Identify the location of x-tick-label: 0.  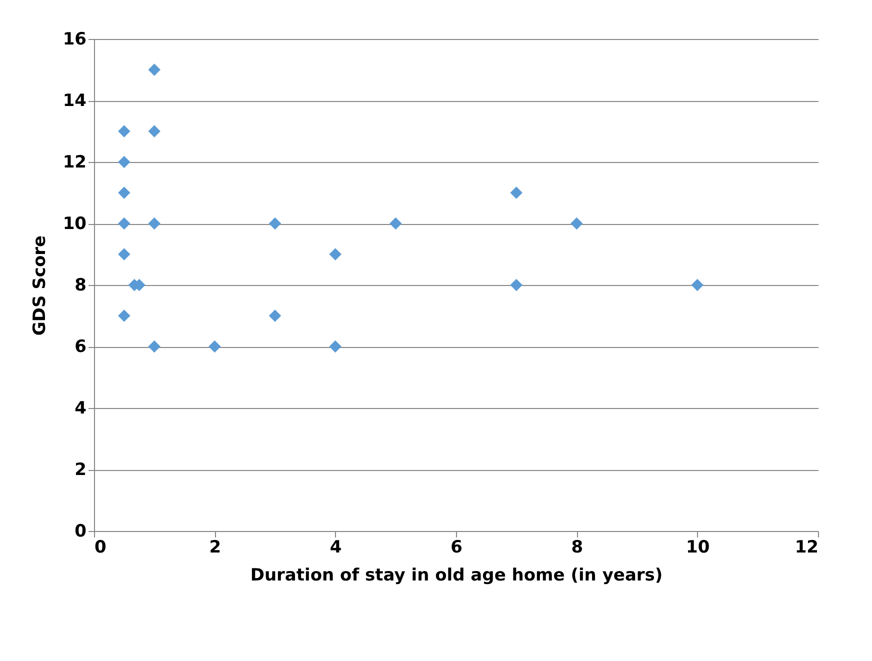
(100, 548).